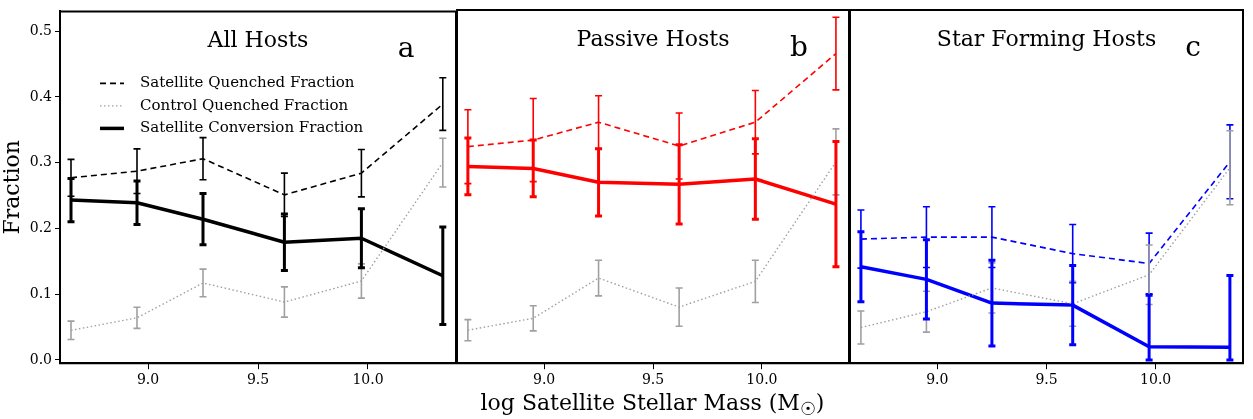  What do you see at coordinates (40, 358) in the screenshot?
I see `y-tick-label: 0.0` at bounding box center [40, 358].